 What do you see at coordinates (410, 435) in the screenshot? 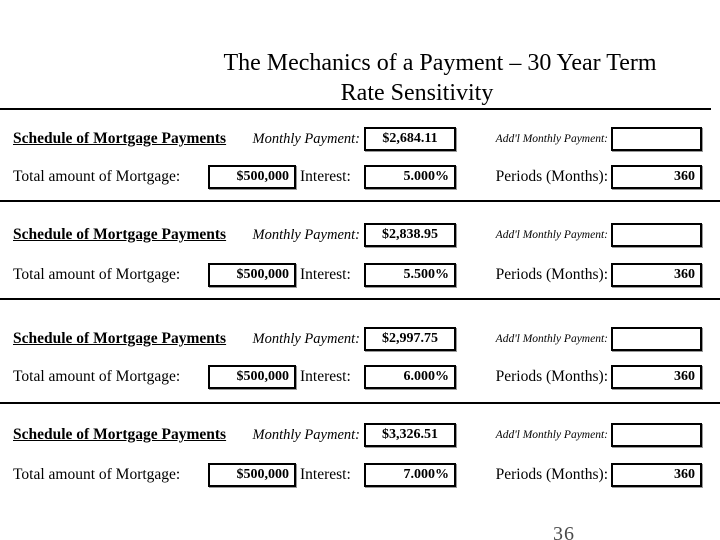
I see `monthly-payment-value: $3,326.51` at bounding box center [410, 435].